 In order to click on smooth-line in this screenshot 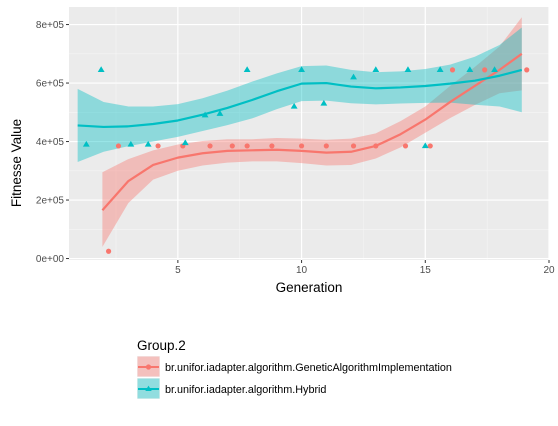, I will do `click(300, 98)`.